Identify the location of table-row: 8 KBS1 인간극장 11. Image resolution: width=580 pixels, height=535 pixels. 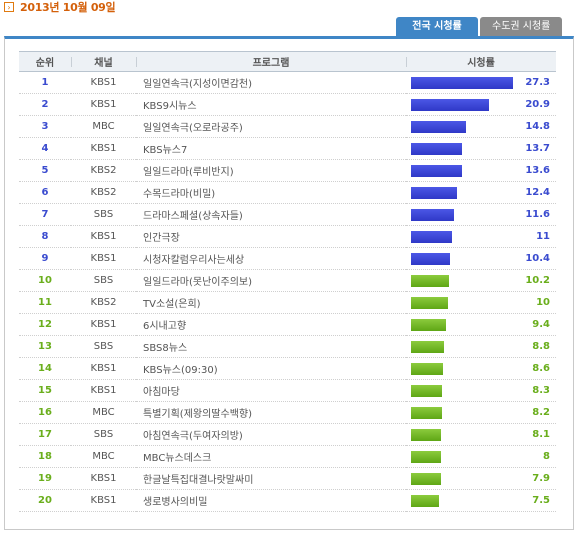
(287, 236).